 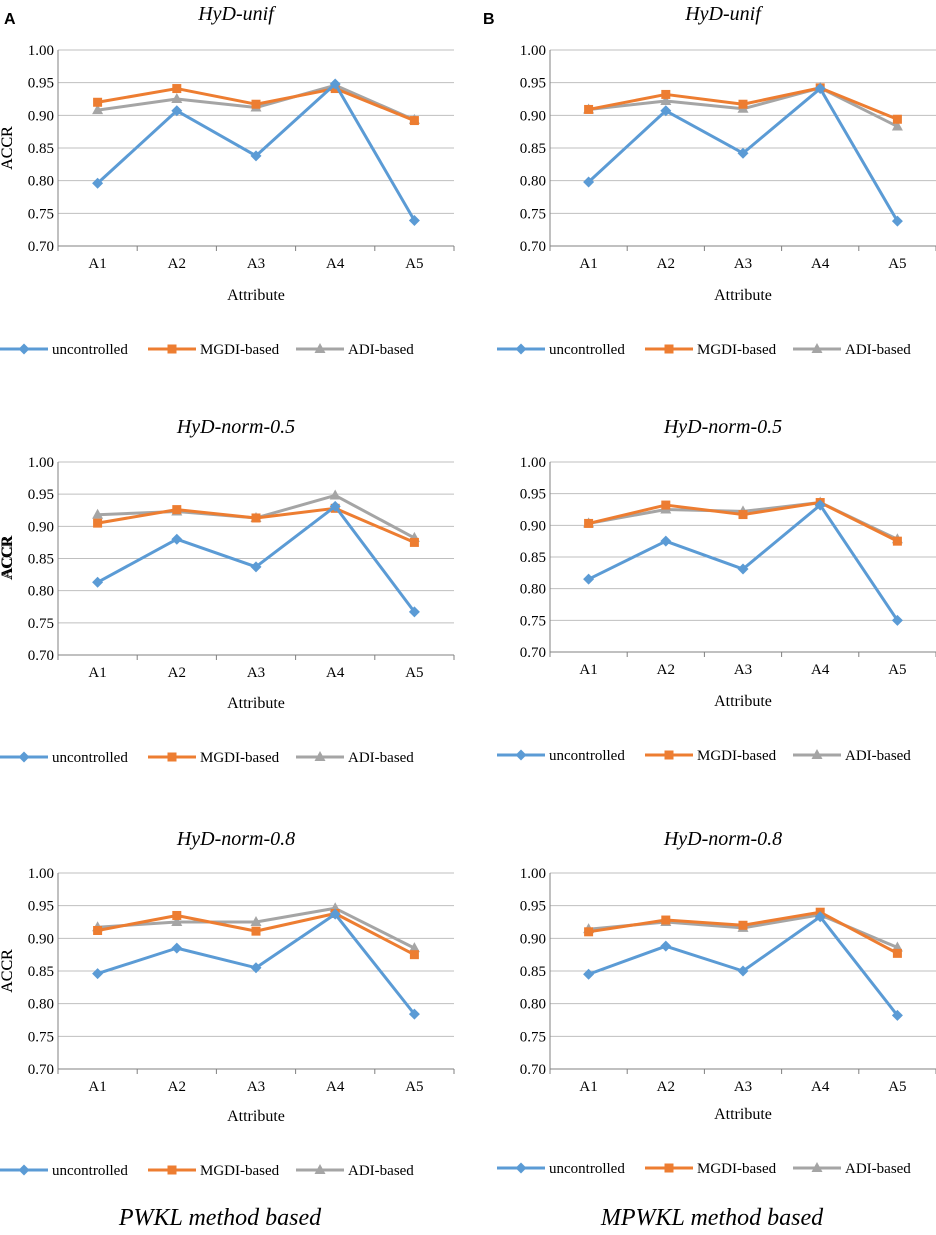 What do you see at coordinates (41, 51) in the screenshot?
I see `y-tick-label: 1.00` at bounding box center [41, 51].